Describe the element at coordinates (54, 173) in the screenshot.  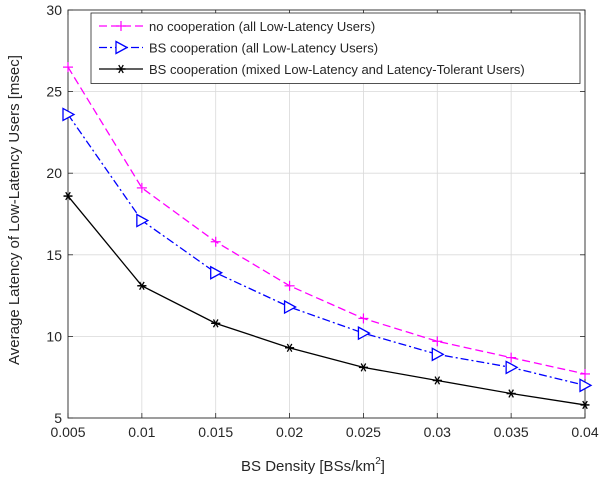
I see `y-tick-label: 20` at that location.